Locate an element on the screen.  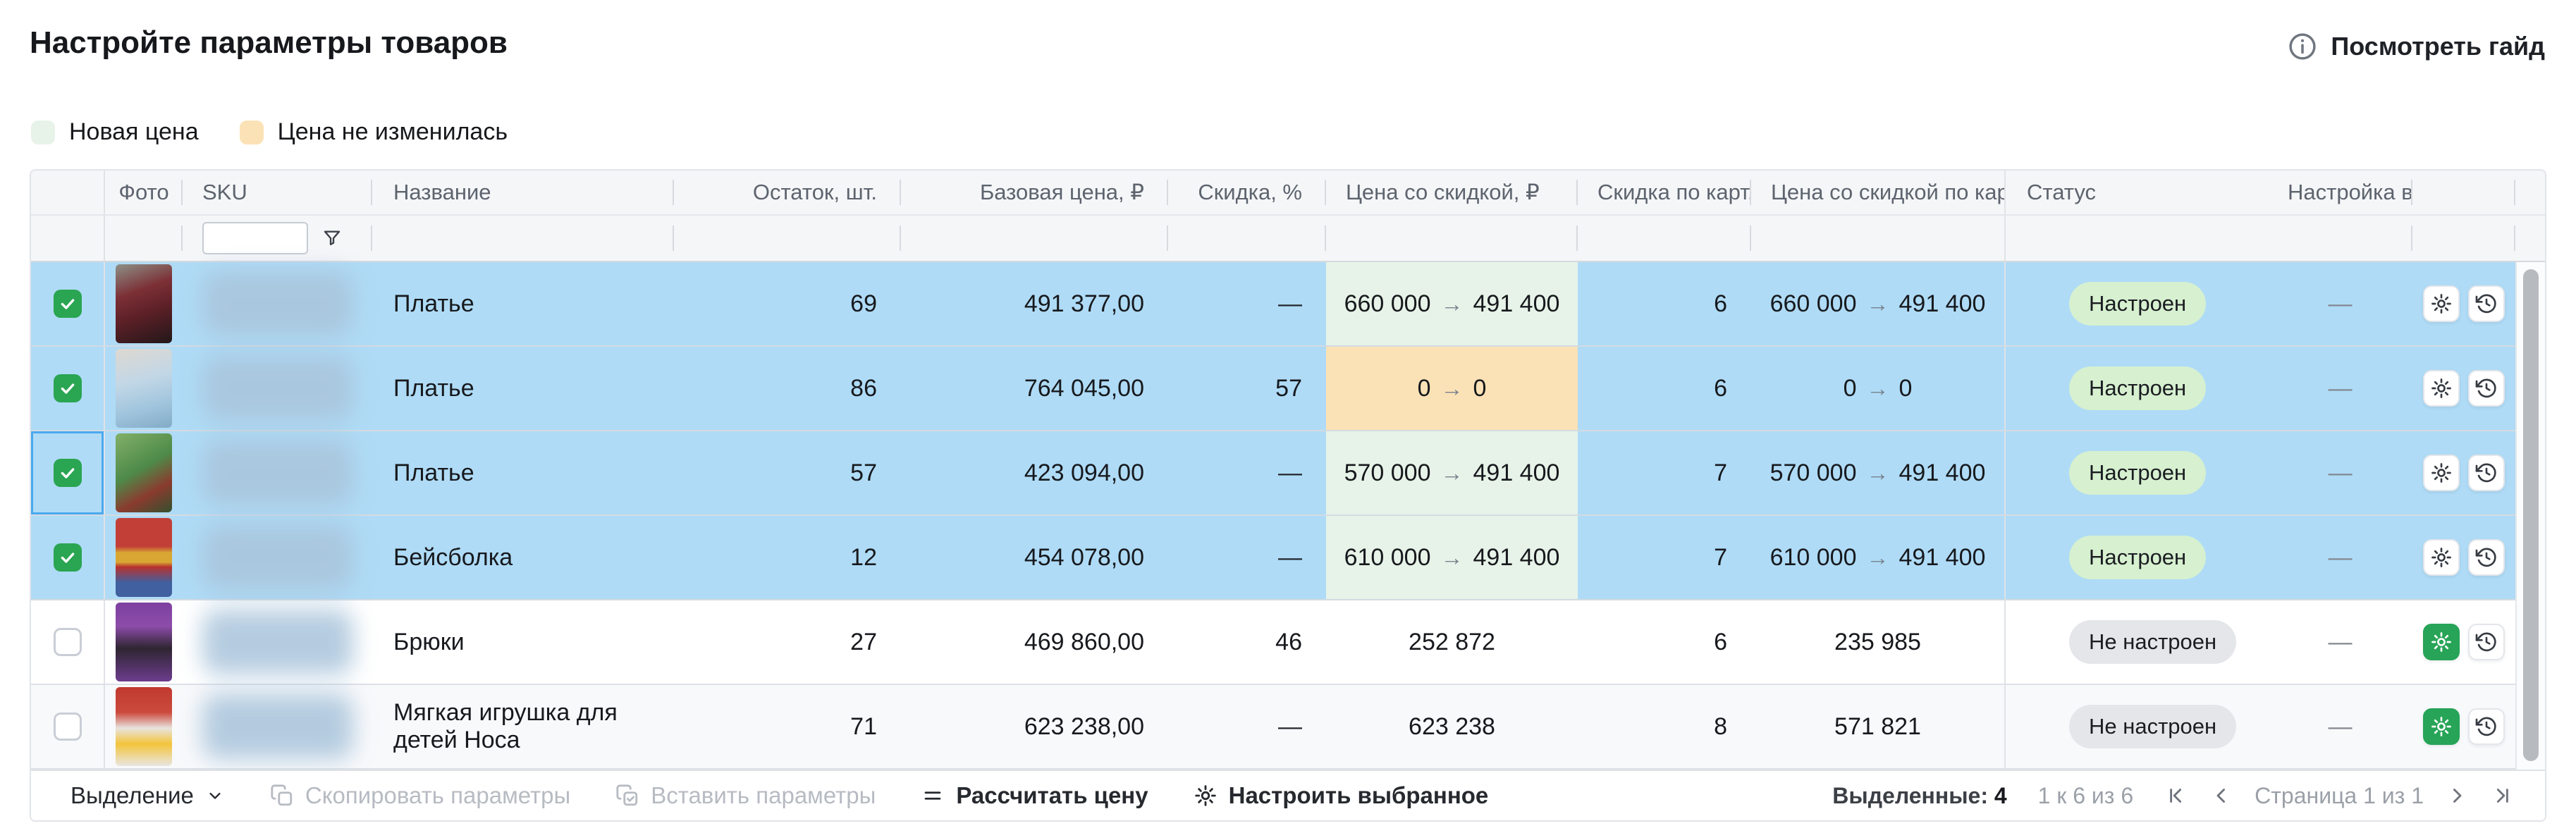
selection-dropdown: Выделение is located at coordinates (147, 795).